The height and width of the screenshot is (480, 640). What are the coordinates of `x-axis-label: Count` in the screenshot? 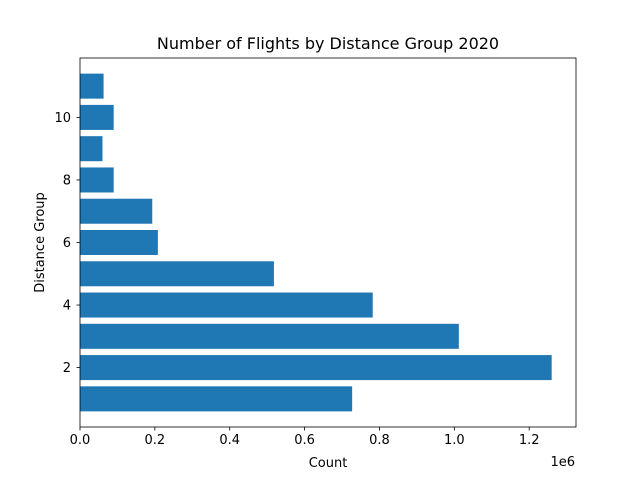 It's located at (328, 463).